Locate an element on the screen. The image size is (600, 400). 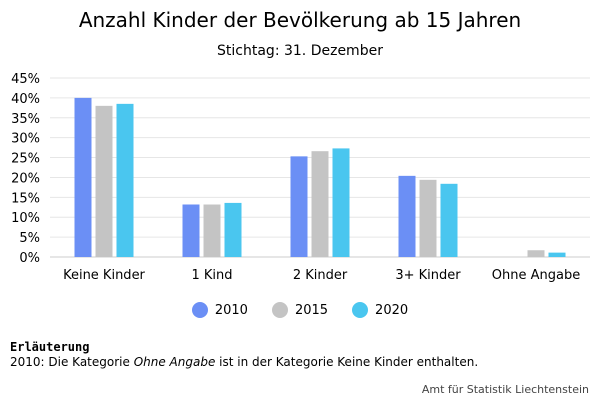
legend-label: 2010 is located at coordinates (231, 310).